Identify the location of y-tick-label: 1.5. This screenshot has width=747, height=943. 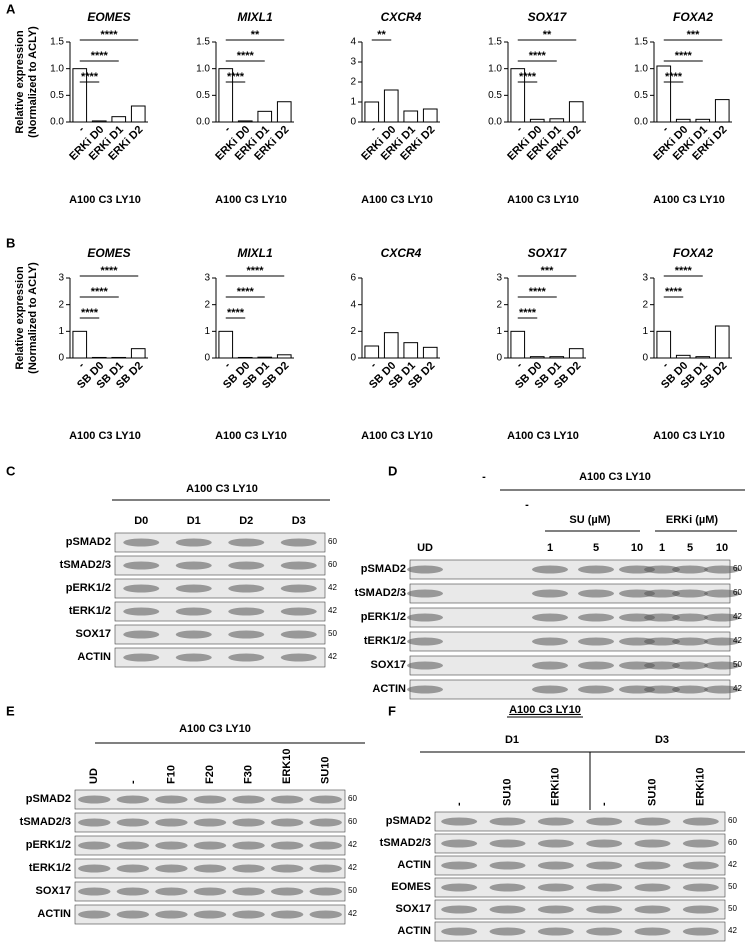
(495, 42).